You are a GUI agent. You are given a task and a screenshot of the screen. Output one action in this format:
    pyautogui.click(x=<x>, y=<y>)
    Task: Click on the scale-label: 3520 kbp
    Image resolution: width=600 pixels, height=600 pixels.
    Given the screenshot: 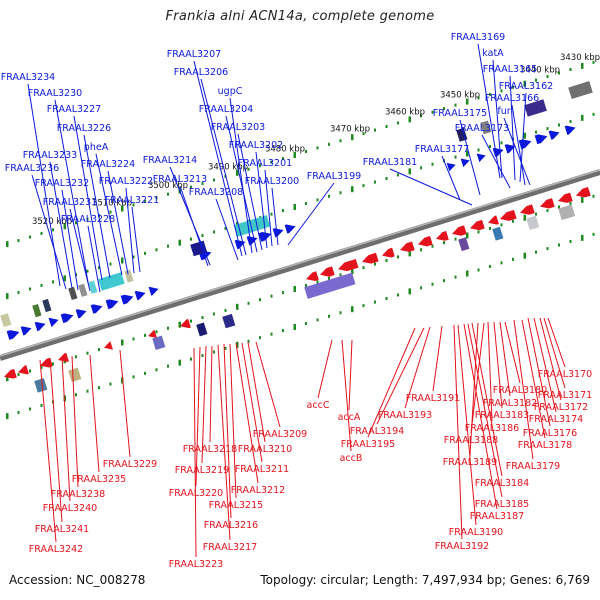 What is the action you would take?
    pyautogui.click(x=52, y=222)
    